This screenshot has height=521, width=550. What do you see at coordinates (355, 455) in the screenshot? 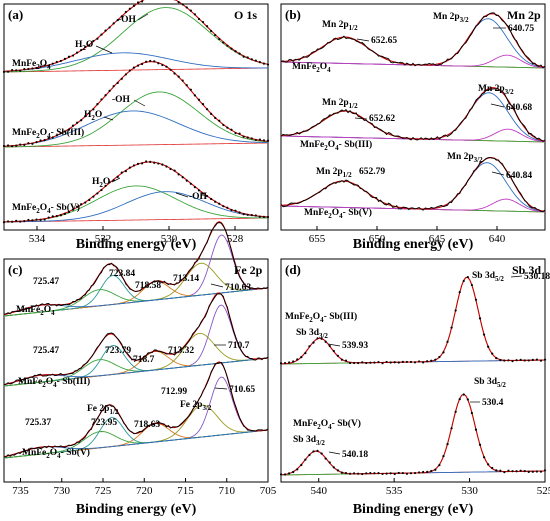
I see `panel-d-peak-value-2b: 540.18` at bounding box center [355, 455].